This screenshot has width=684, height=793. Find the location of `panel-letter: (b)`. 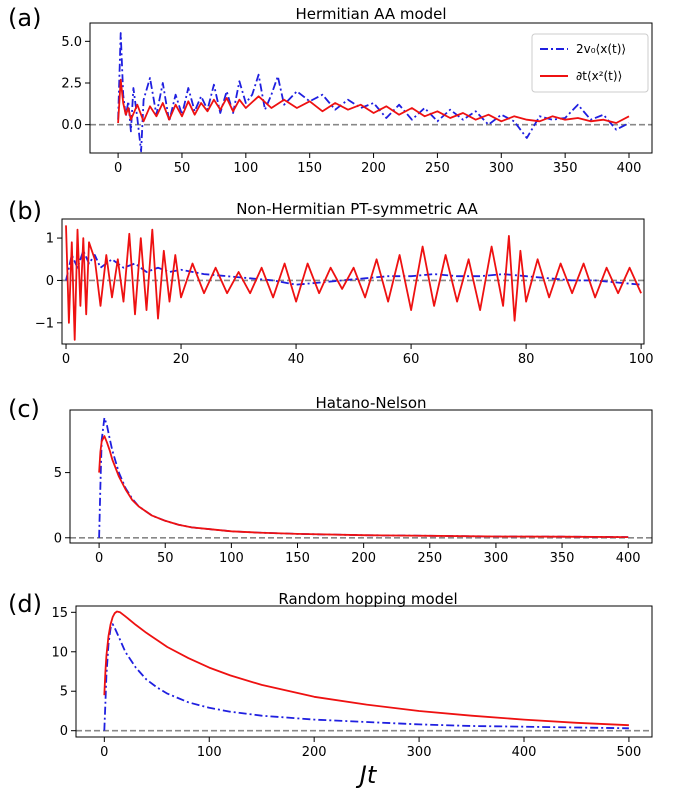

panel-letter: (b) is located at coordinates (25, 211).